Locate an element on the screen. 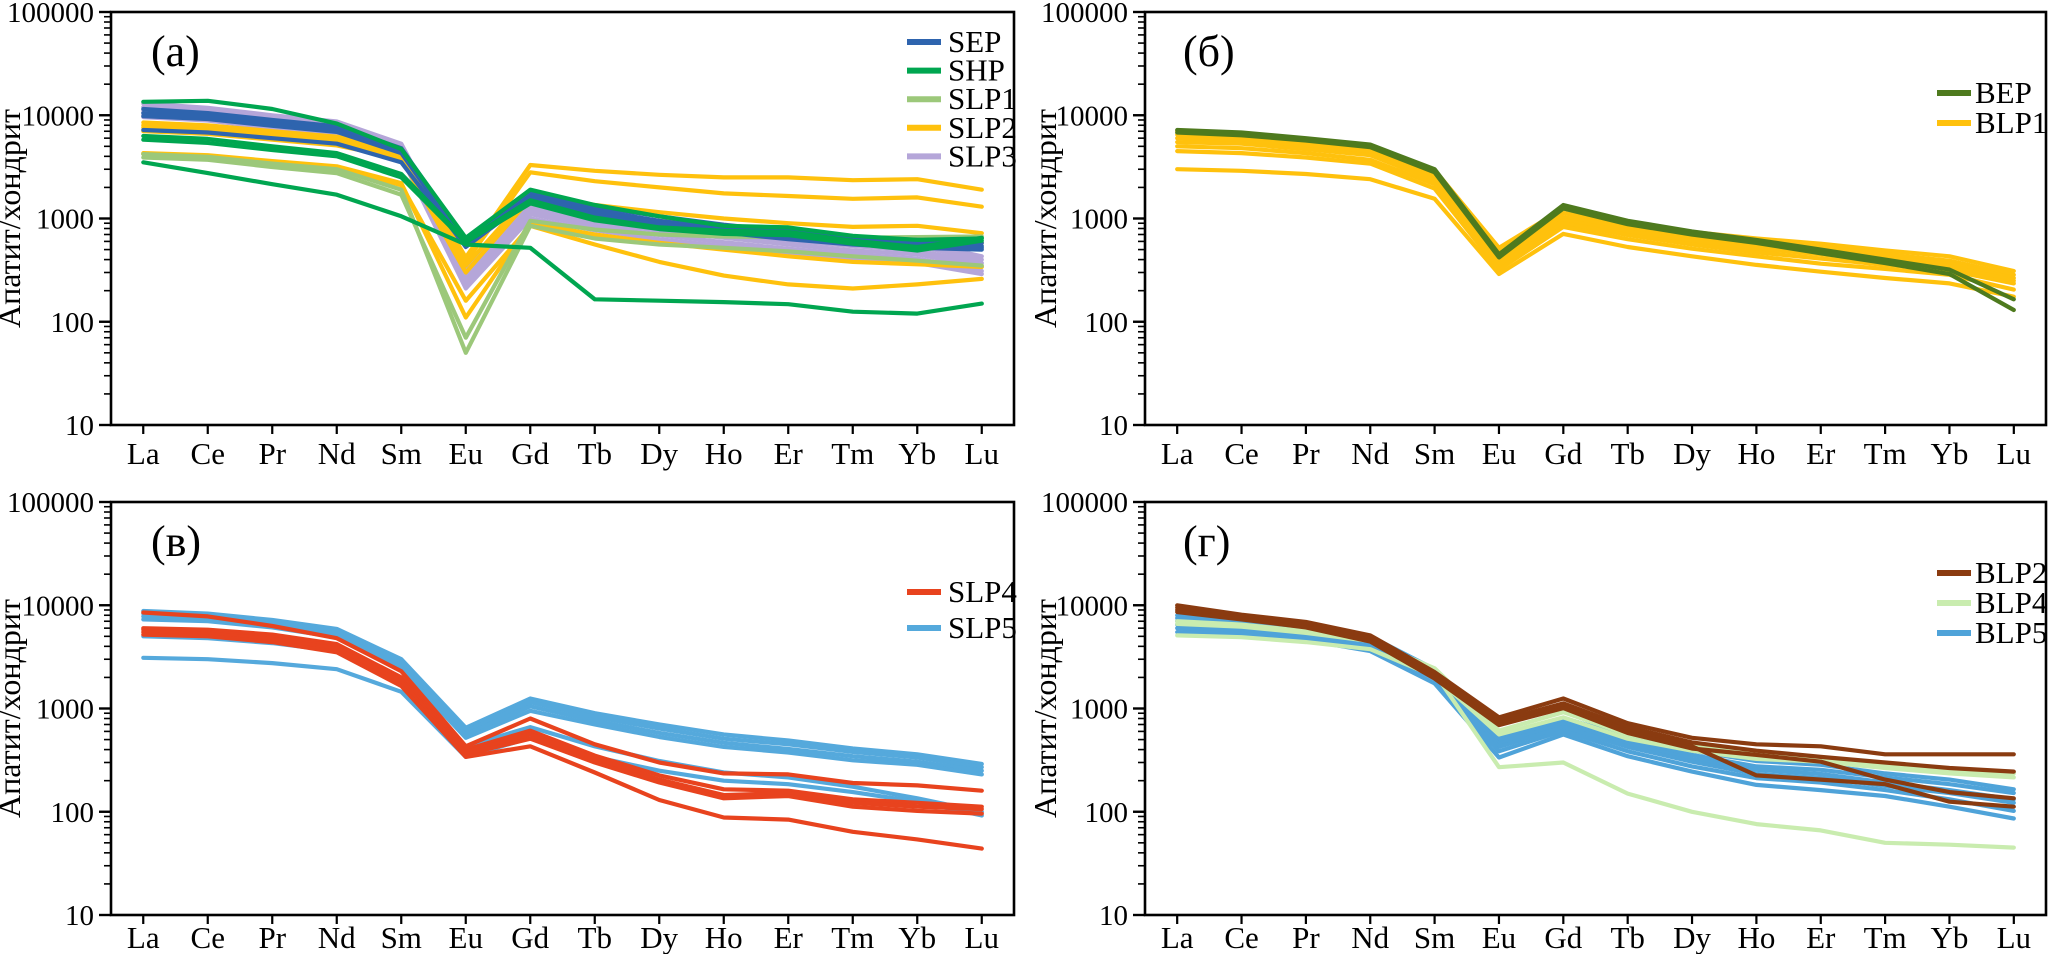  legend-label-shp: SHP is located at coordinates (976, 70).